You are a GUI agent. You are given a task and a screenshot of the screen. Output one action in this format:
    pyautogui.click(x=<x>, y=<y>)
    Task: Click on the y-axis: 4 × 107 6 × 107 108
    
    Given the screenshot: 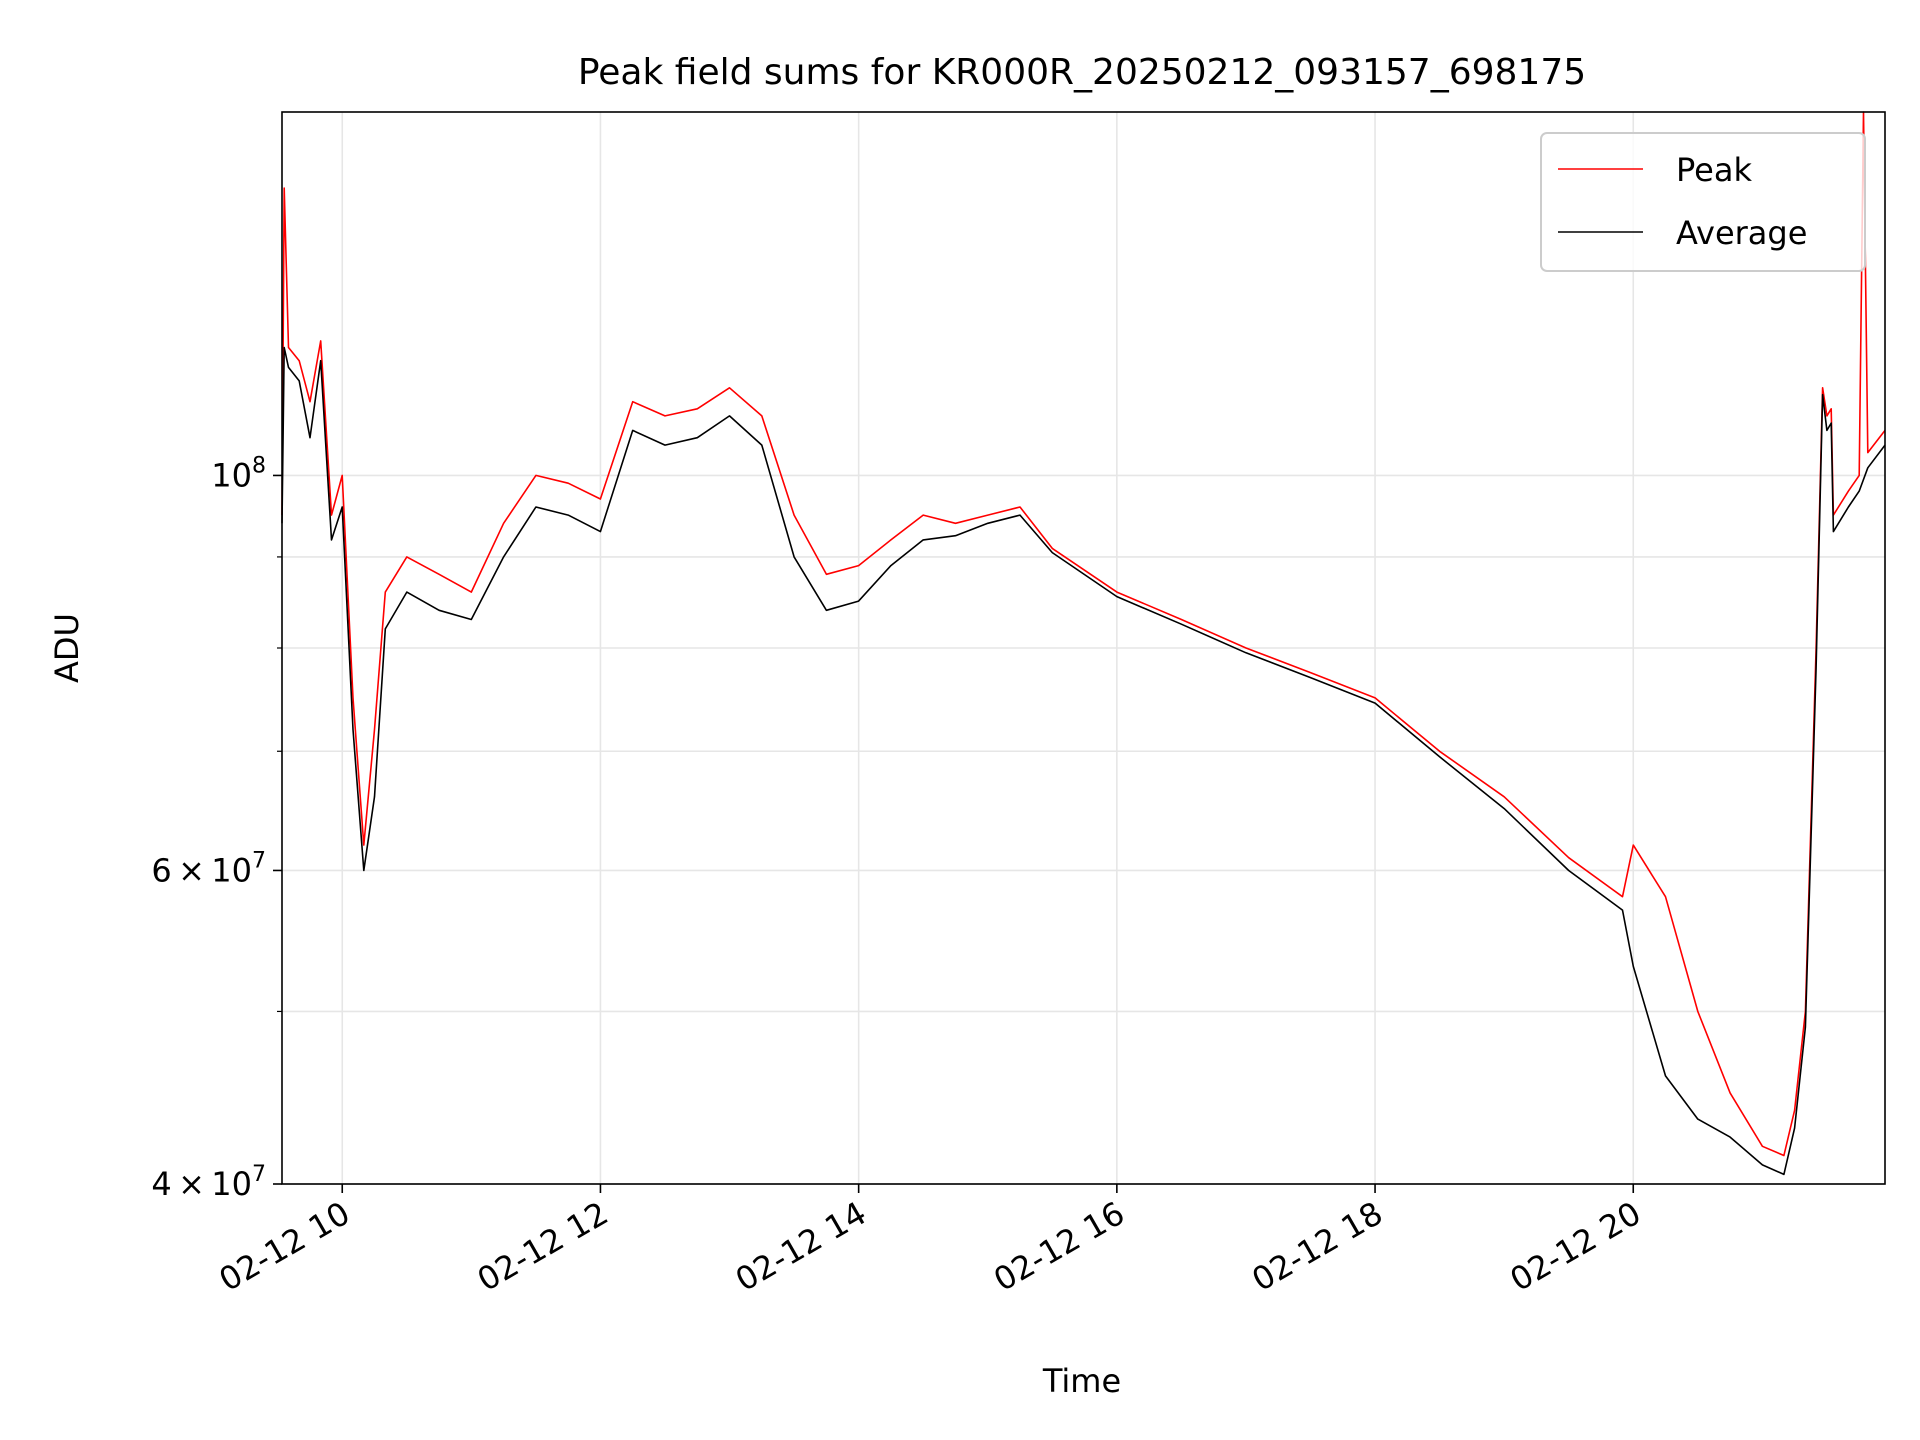 What is the action you would take?
    pyautogui.click(x=216, y=828)
    